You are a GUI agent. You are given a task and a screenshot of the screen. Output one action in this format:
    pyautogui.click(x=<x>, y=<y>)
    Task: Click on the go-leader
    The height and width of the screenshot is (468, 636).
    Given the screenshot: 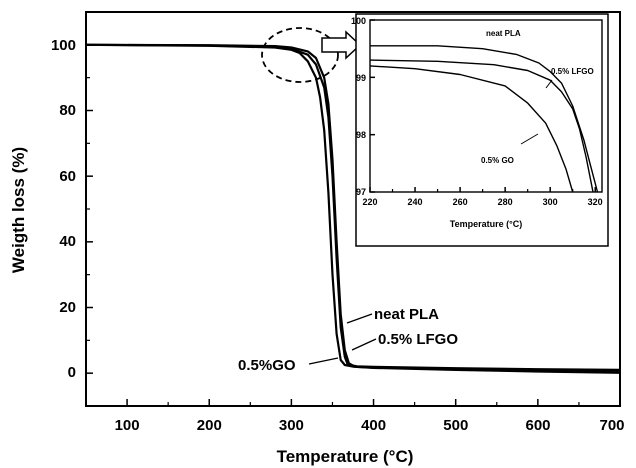 What is the action you would take?
    pyautogui.click(x=323, y=361)
    